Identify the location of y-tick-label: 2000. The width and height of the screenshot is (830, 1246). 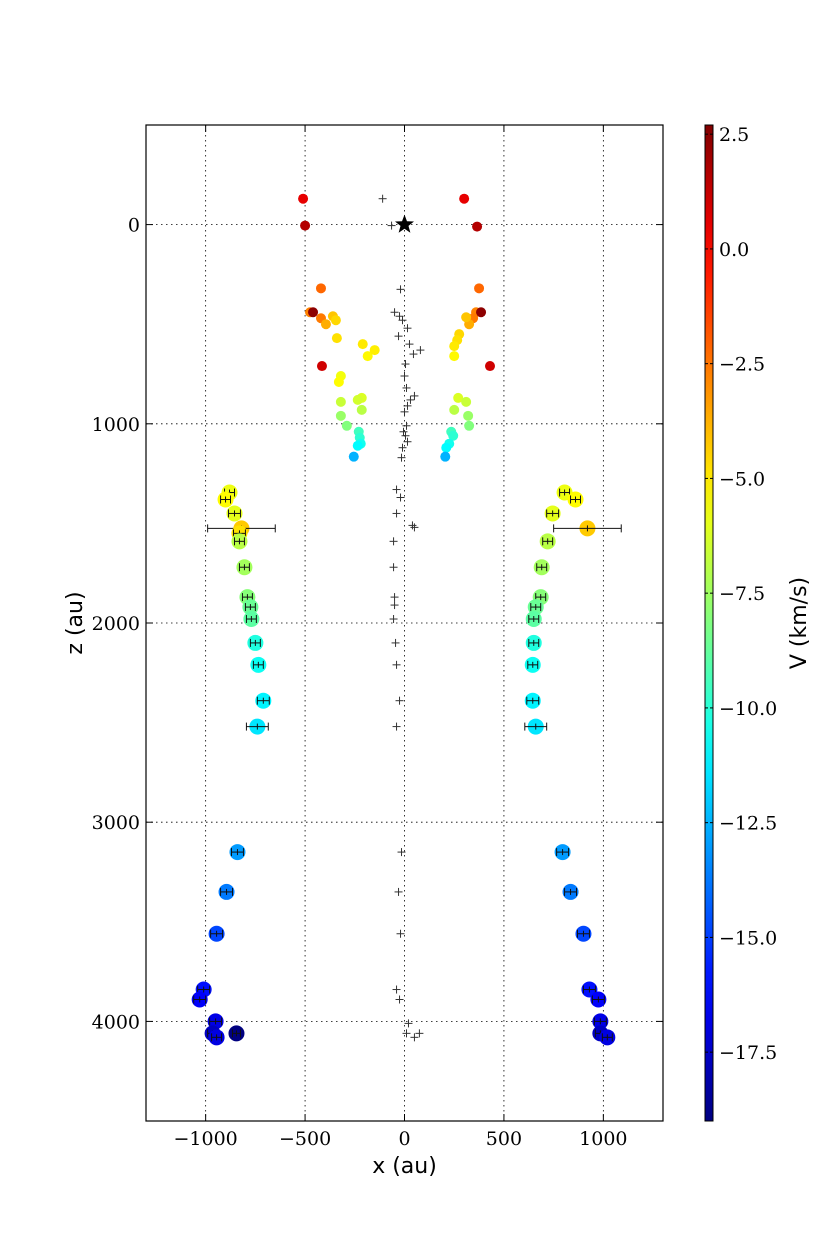
(116, 624).